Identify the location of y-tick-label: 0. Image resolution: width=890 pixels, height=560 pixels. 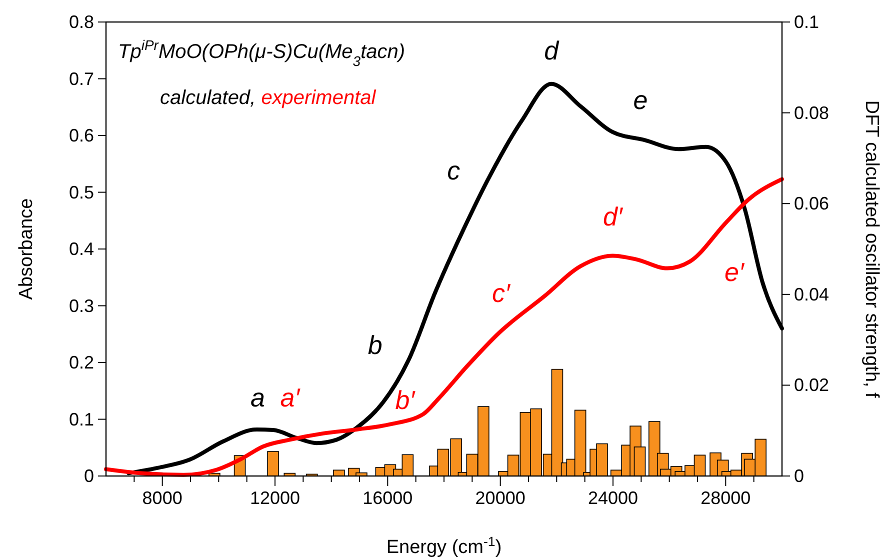
(89, 476).